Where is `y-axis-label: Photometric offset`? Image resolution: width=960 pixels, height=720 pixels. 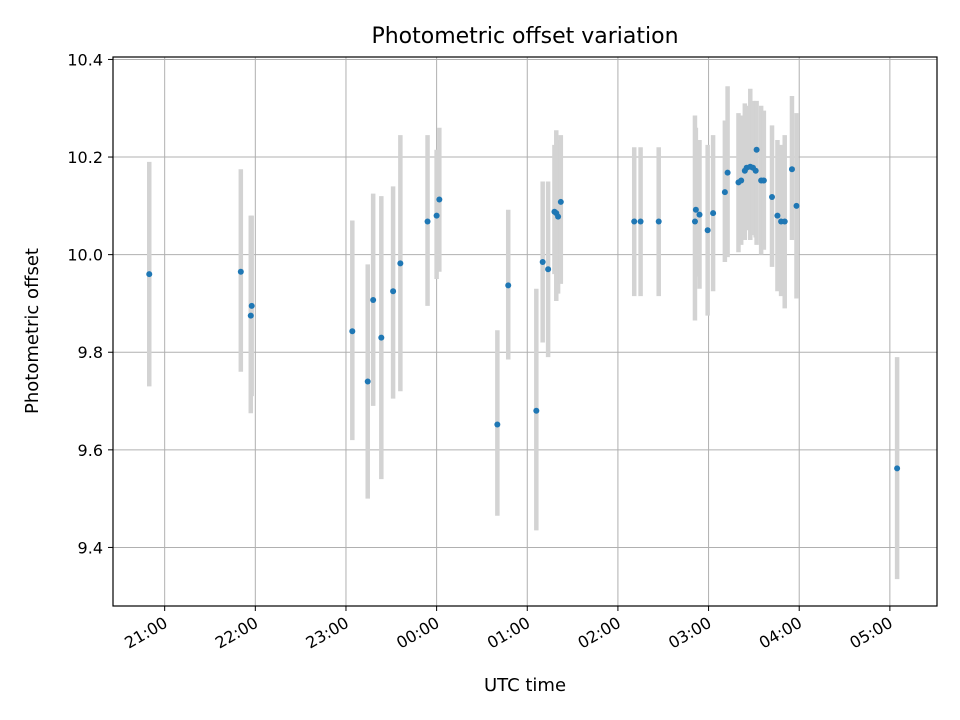 y-axis-label: Photometric offset is located at coordinates (32, 331).